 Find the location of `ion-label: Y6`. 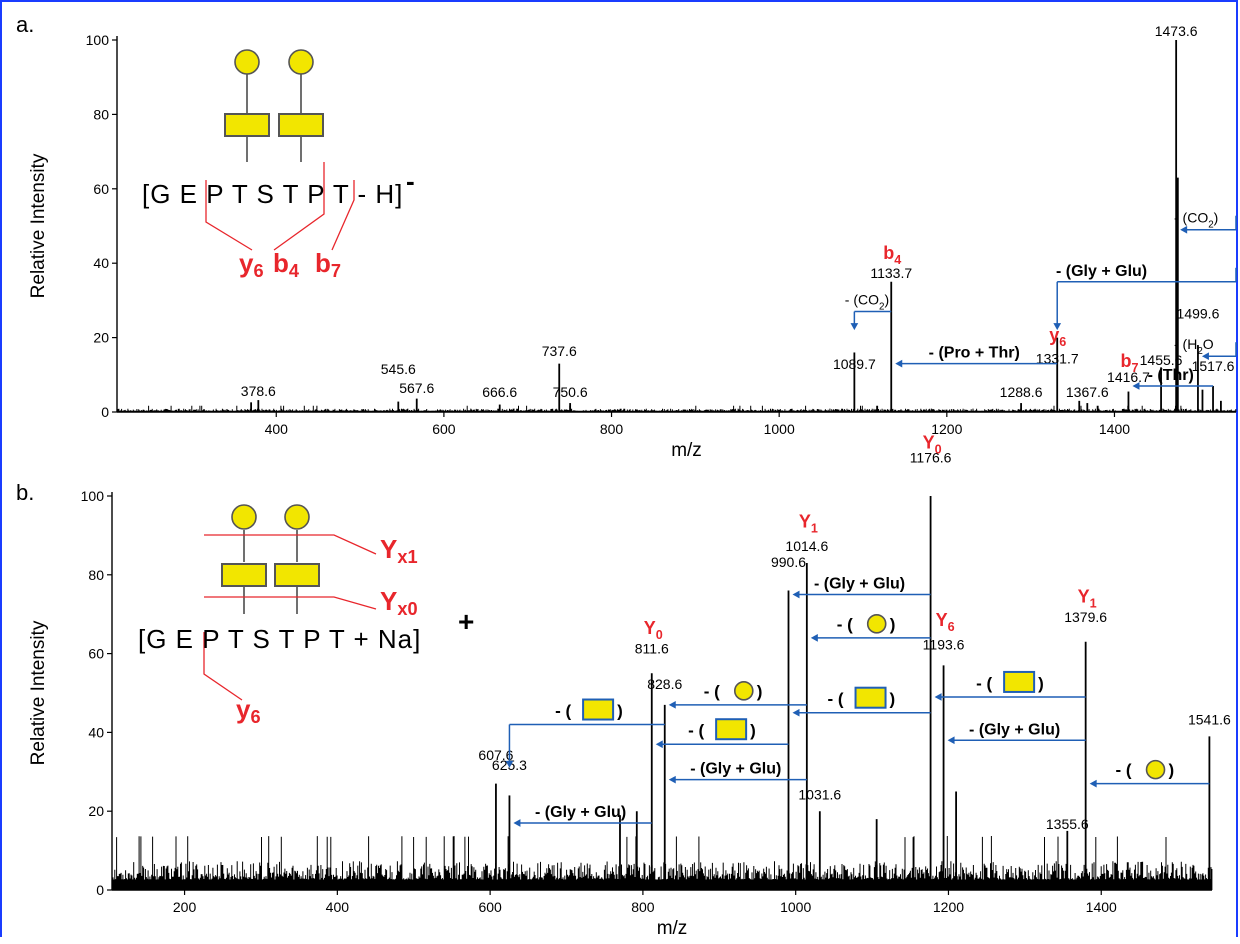

ion-label: Y6 is located at coordinates (945, 622).